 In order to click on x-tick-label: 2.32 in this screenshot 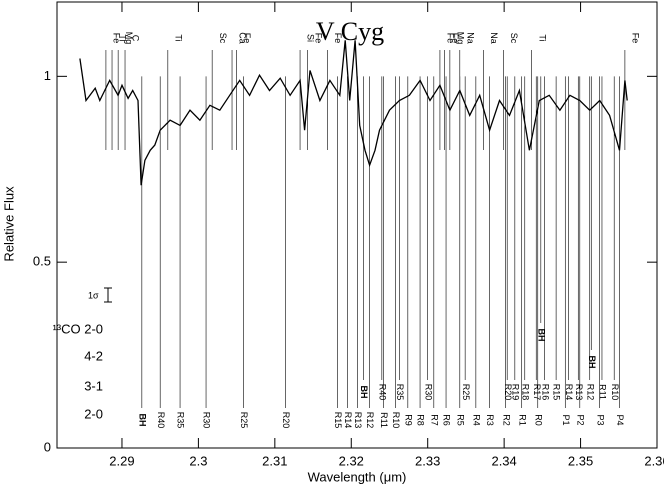, I will do `click(351, 460)`.